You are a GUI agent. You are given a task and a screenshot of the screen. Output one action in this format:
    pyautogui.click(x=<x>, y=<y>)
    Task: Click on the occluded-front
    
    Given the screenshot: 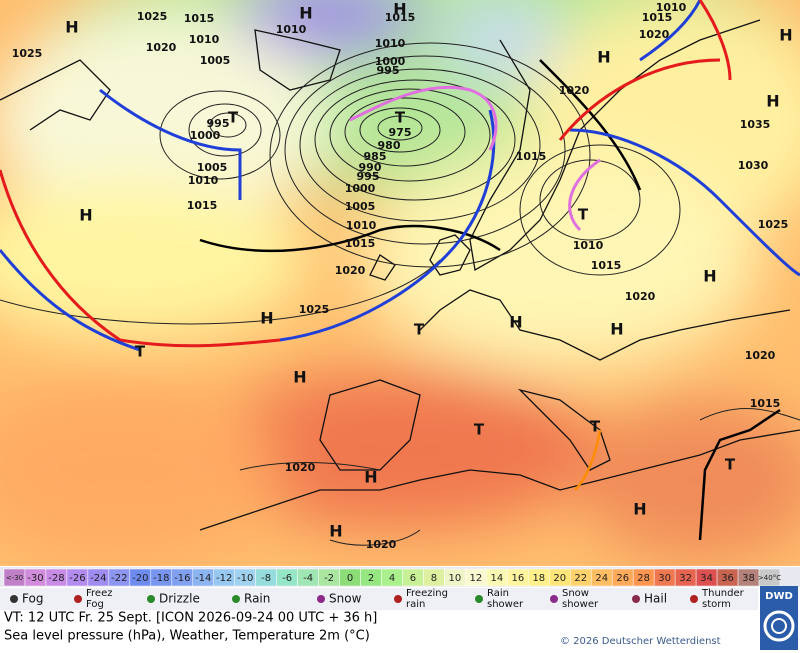 What is the action you would take?
    pyautogui.click(x=584, y=195)
    